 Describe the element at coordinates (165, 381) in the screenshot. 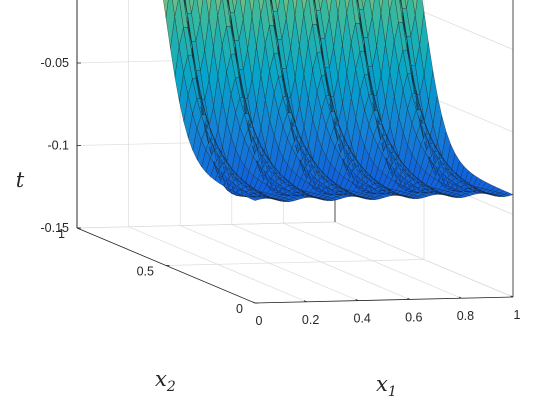

I see `y-axis-label: x2` at that location.